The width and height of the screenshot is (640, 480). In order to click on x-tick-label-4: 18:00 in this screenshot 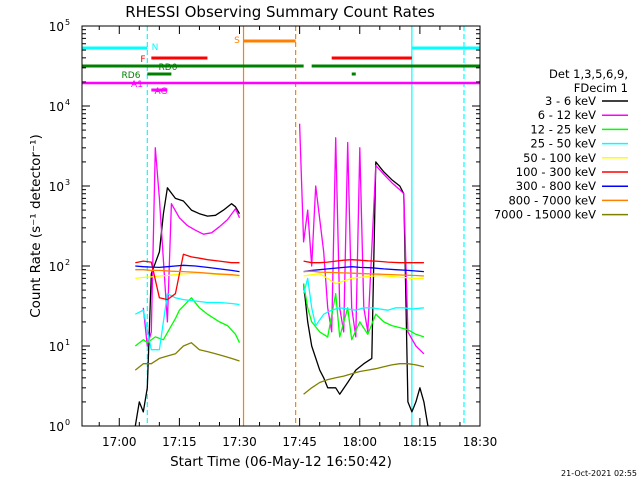, I will do `click(359, 442)`.